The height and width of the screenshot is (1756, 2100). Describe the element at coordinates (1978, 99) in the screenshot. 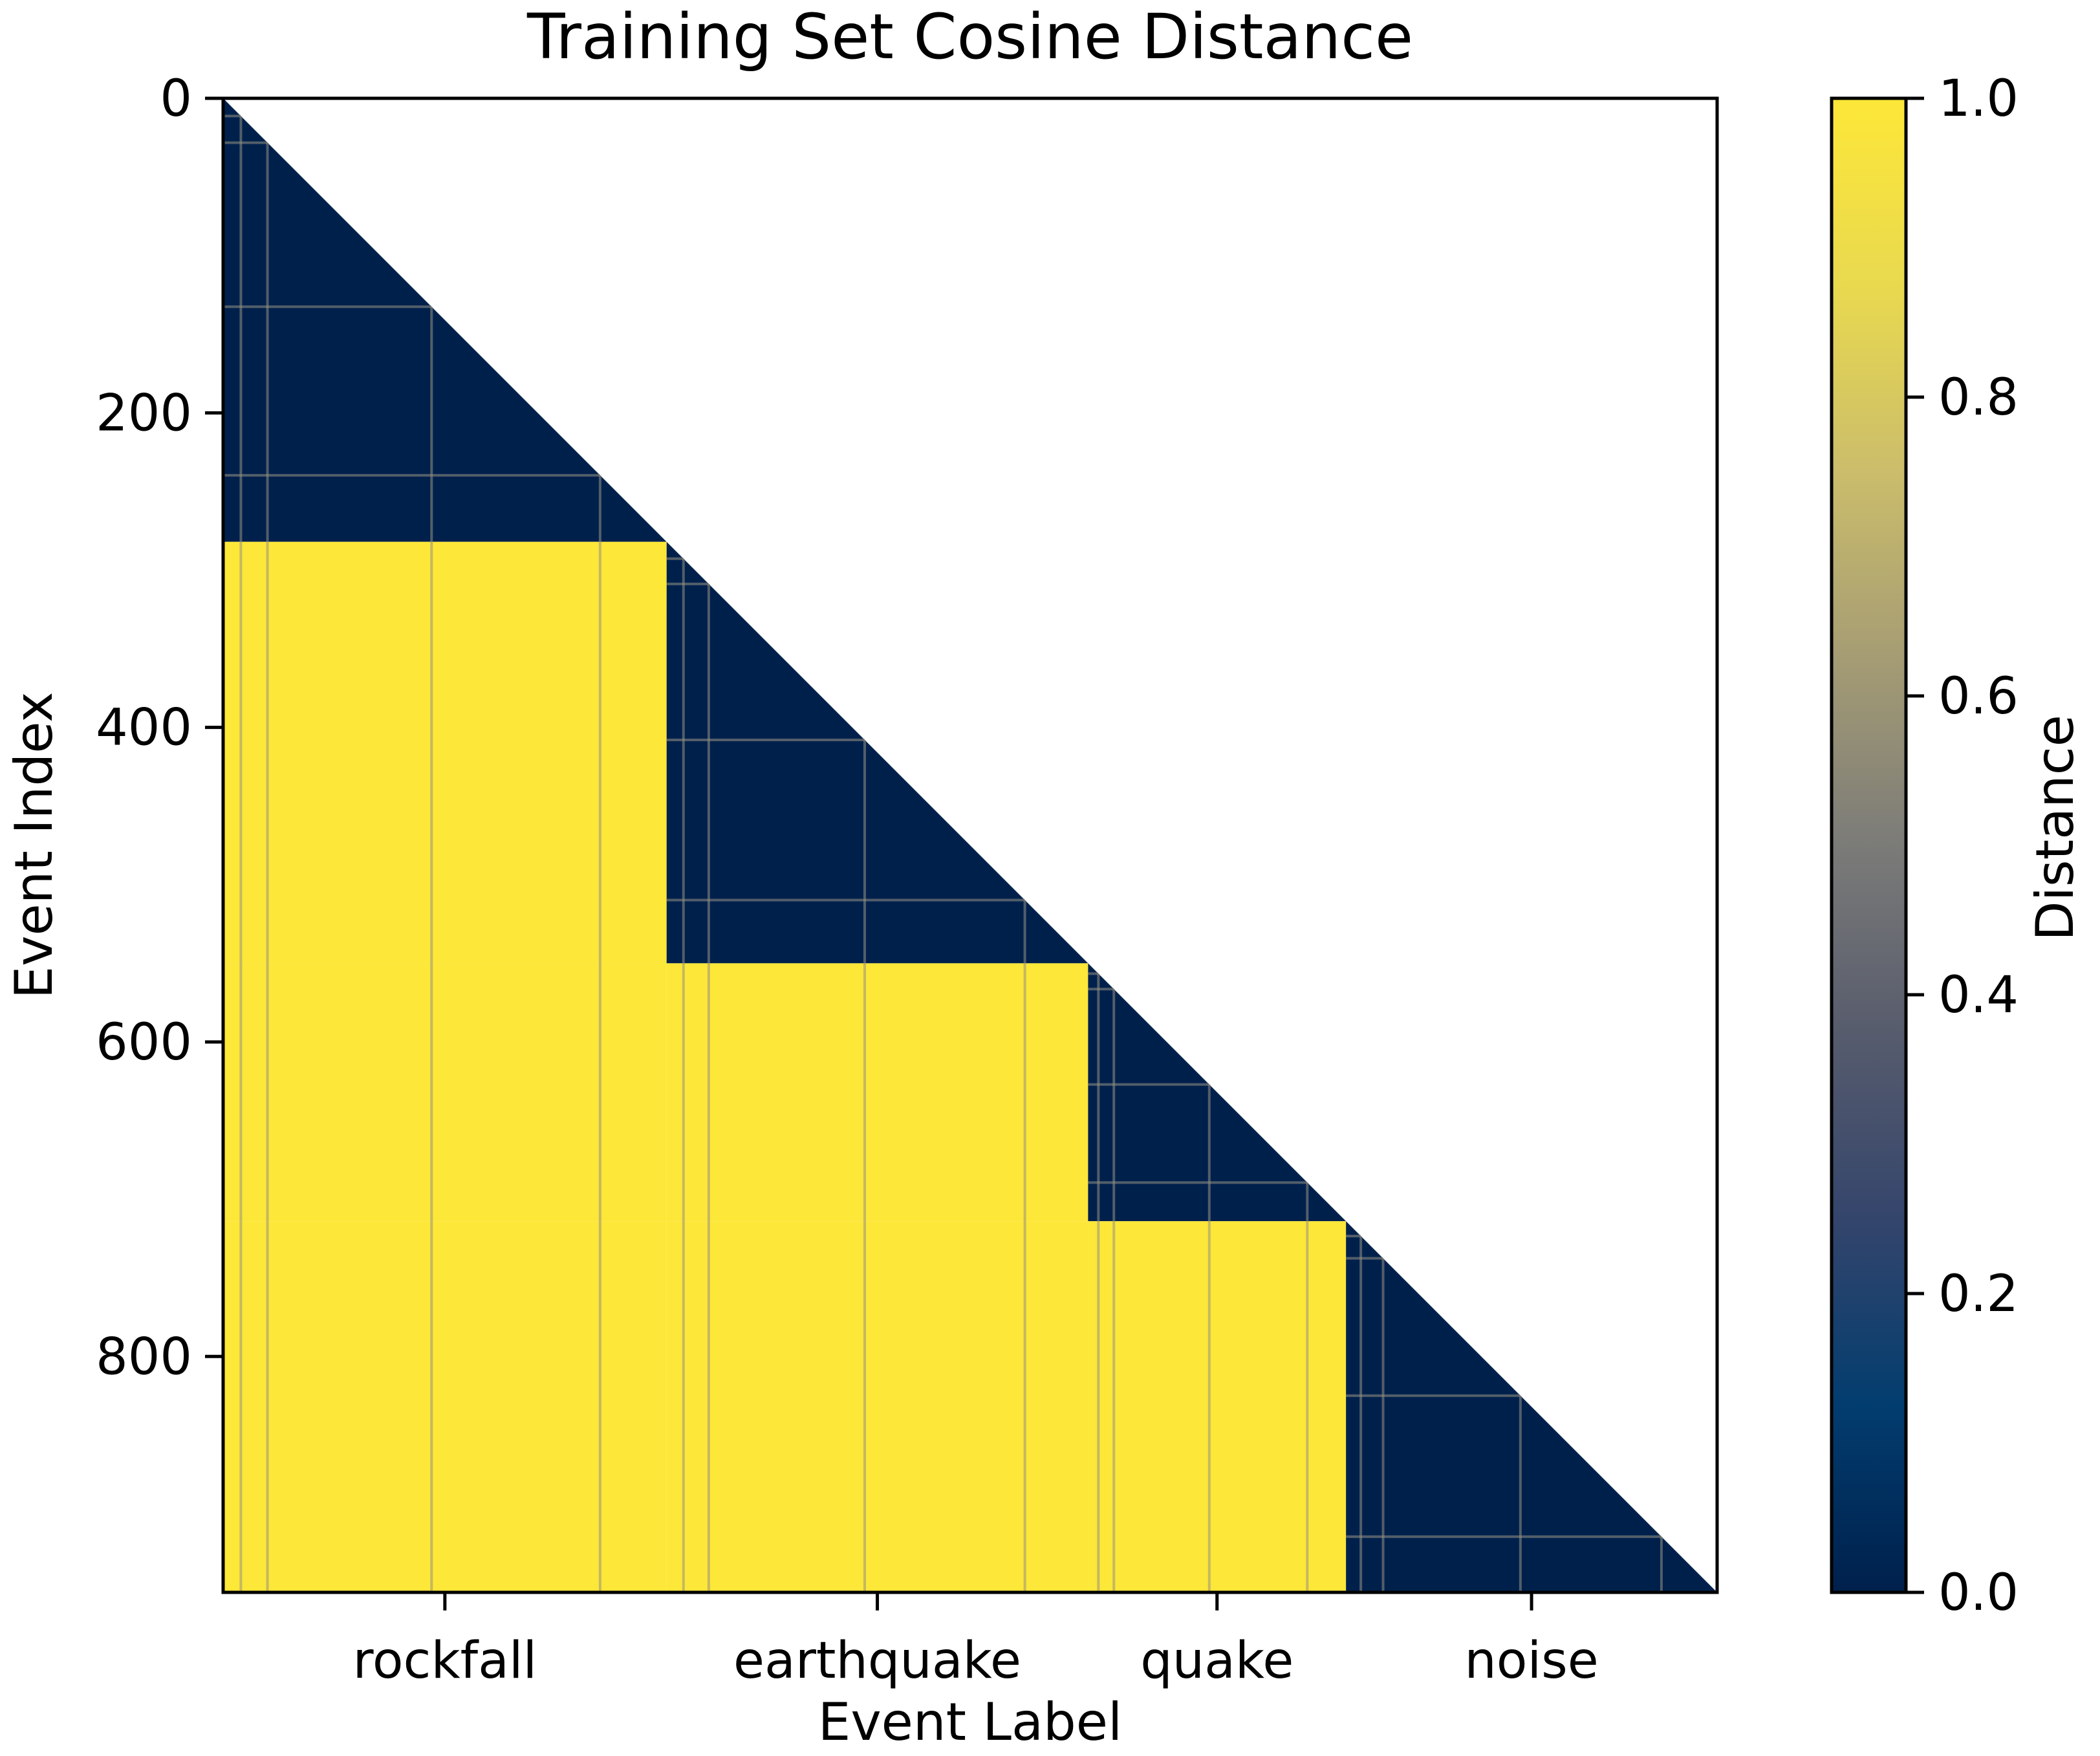

I see `colorbar-tick-label: 1.0` at that location.